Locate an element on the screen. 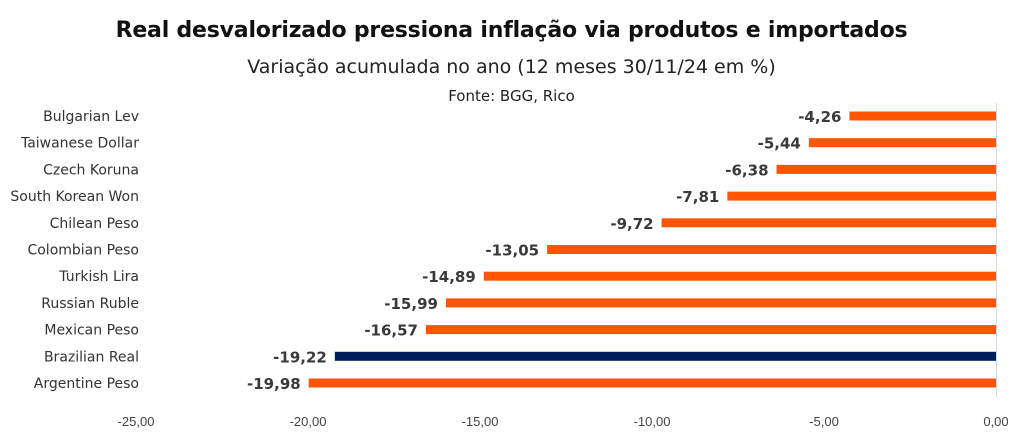 This screenshot has width=1023, height=434. bar-chilean-peso is located at coordinates (828, 223).